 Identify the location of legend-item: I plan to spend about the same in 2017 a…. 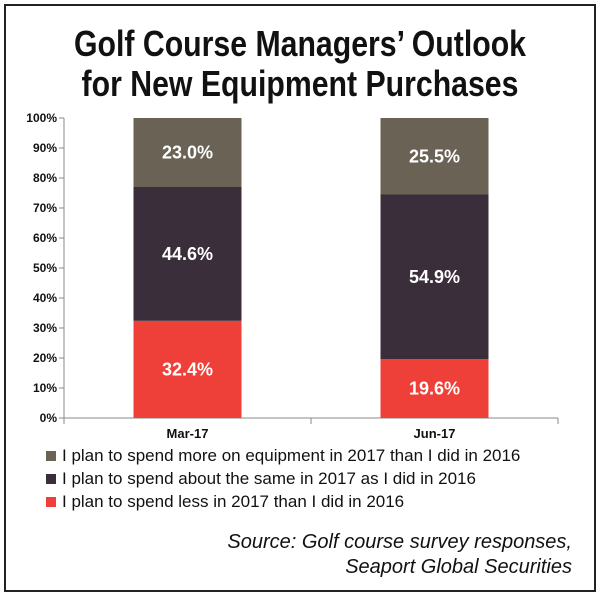
(316, 478).